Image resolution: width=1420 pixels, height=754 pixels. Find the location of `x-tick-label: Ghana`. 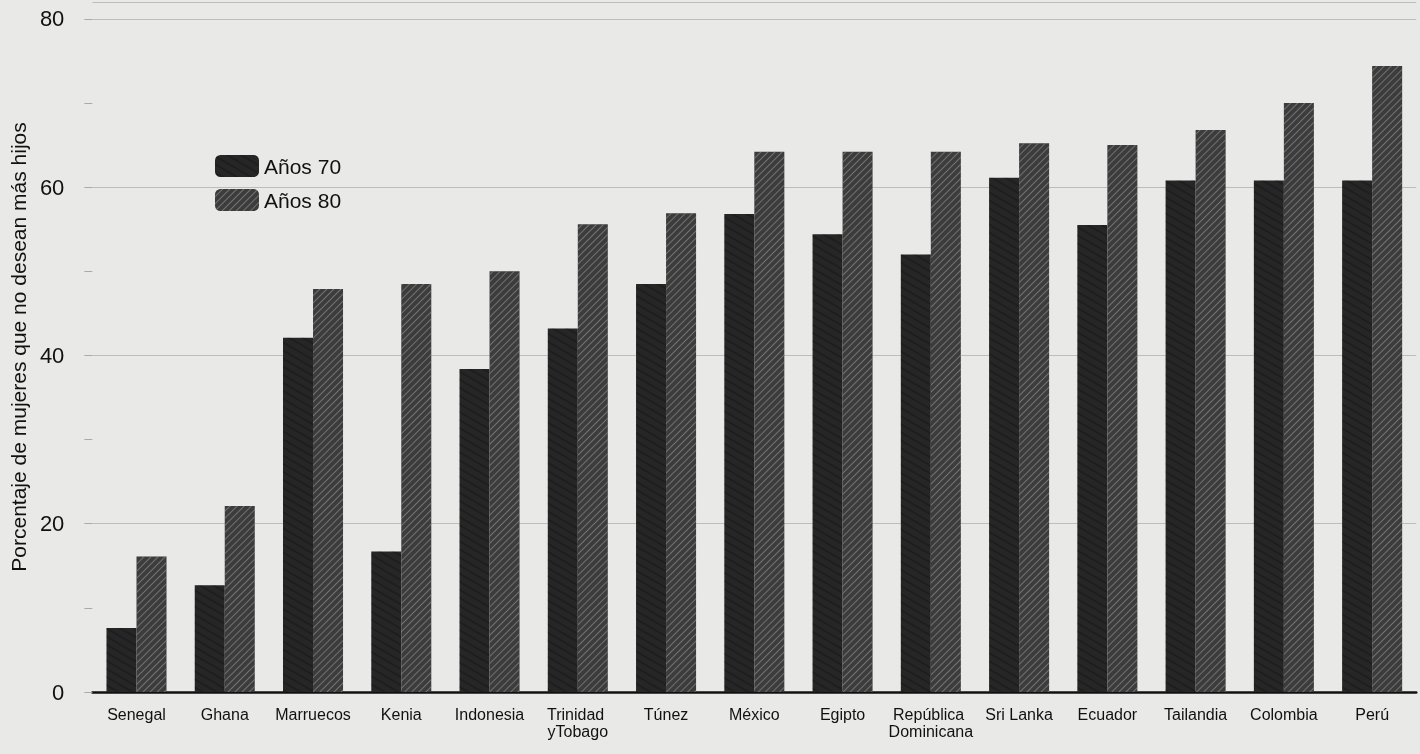

x-tick-label: Ghana is located at coordinates (224, 714).